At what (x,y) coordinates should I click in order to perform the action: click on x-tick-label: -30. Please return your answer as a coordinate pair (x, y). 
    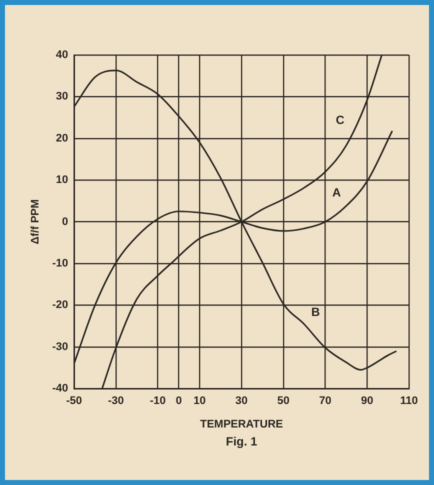
    Looking at the image, I should click on (116, 401).